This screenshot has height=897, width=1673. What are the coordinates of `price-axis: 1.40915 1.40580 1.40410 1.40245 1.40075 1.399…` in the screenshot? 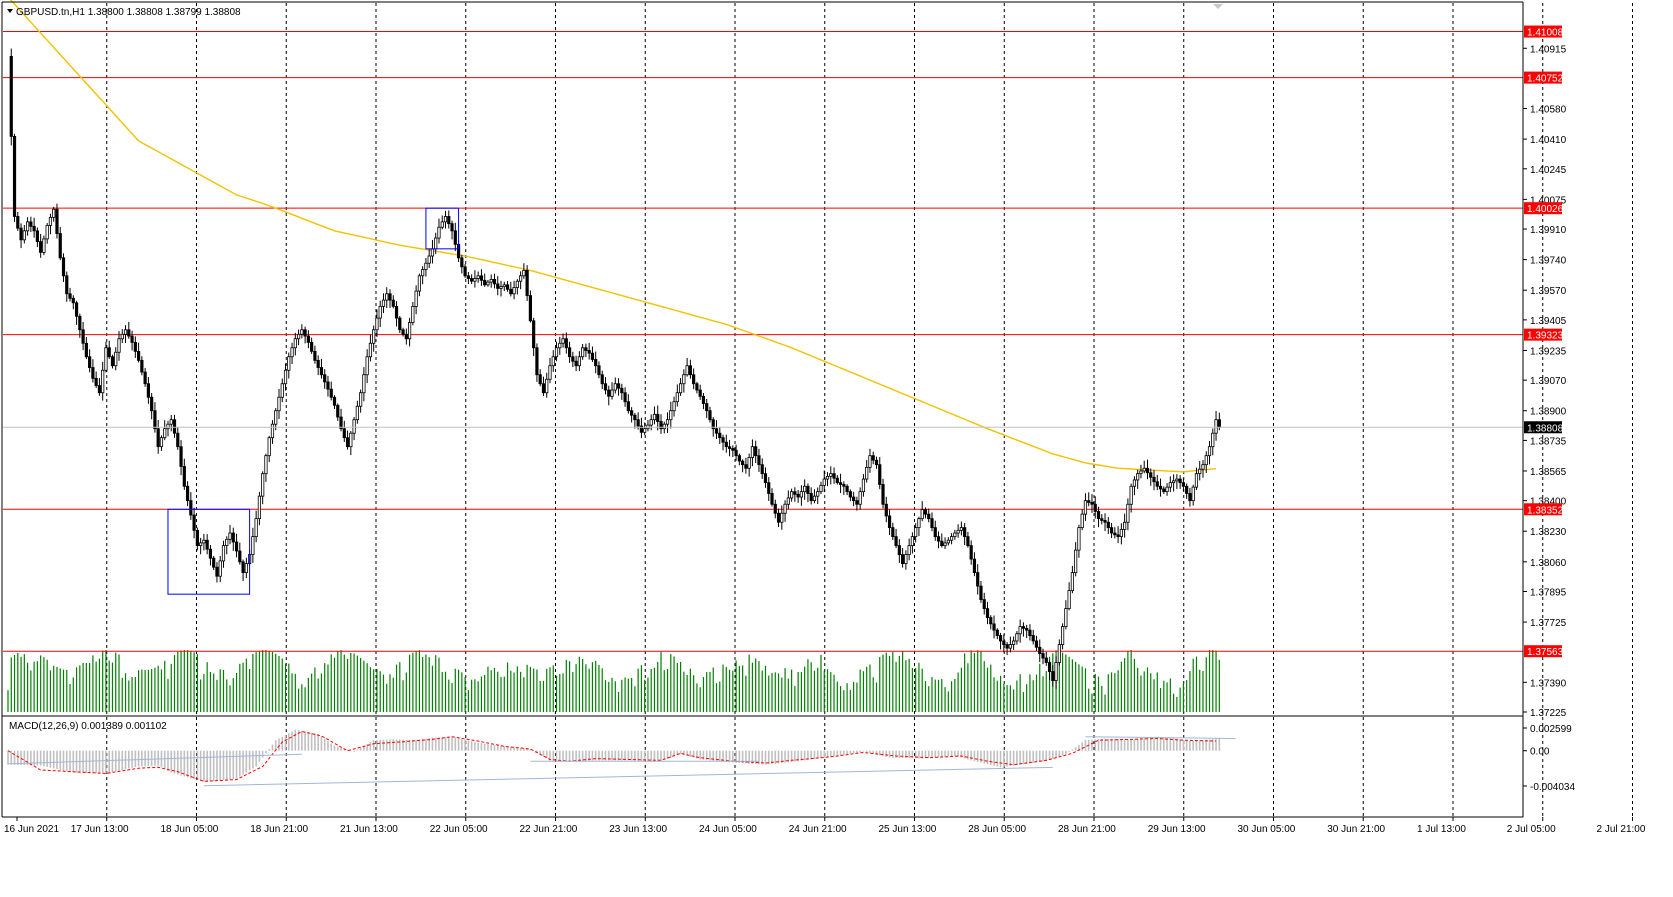 It's located at (1545, 381).